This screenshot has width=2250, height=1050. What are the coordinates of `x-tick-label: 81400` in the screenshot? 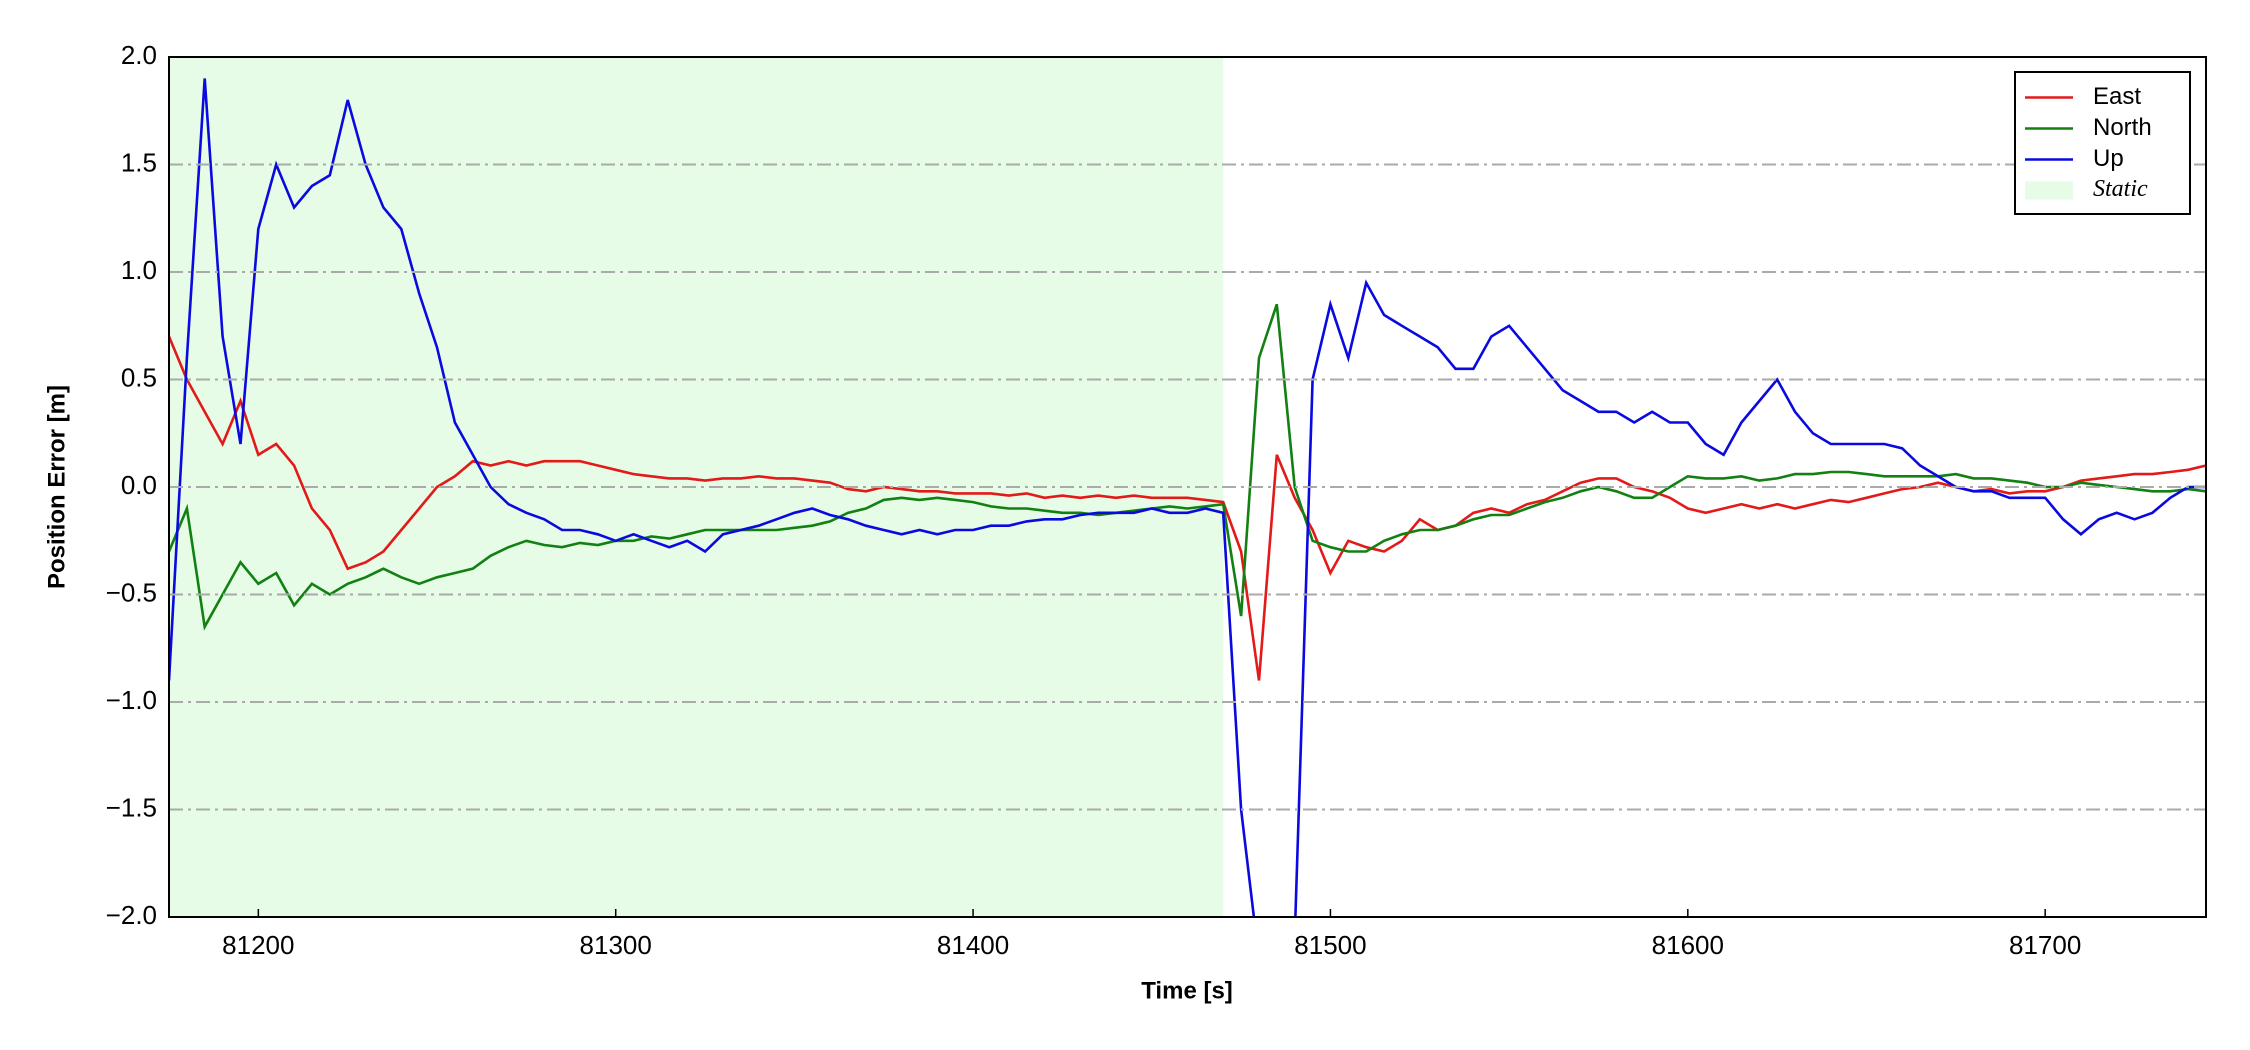 It's located at (973, 945).